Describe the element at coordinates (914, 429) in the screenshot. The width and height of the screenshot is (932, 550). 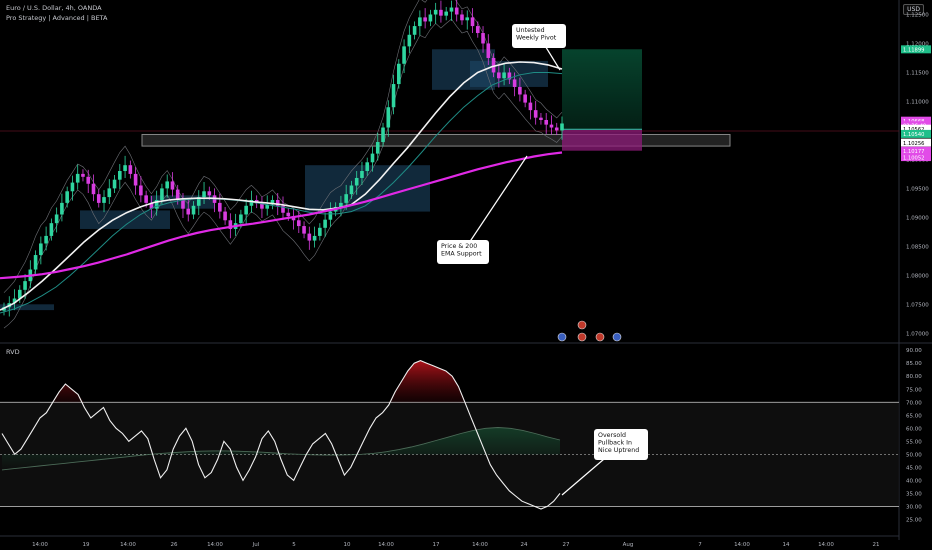
I see `rvd-tick-label: 60.00` at that location.